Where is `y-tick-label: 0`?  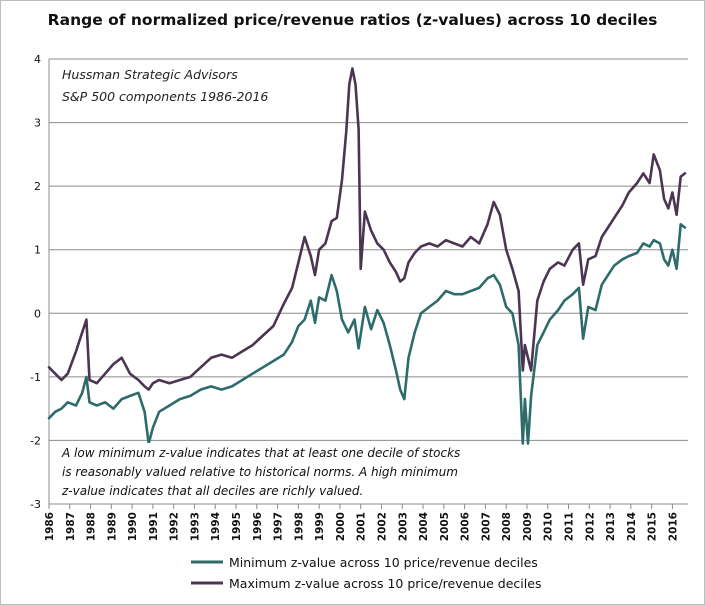 y-tick-label: 0 is located at coordinates (37, 313).